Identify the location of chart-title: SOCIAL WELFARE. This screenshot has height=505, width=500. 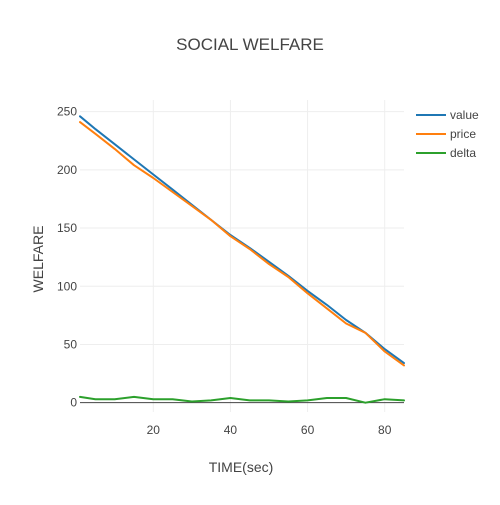
(250, 44).